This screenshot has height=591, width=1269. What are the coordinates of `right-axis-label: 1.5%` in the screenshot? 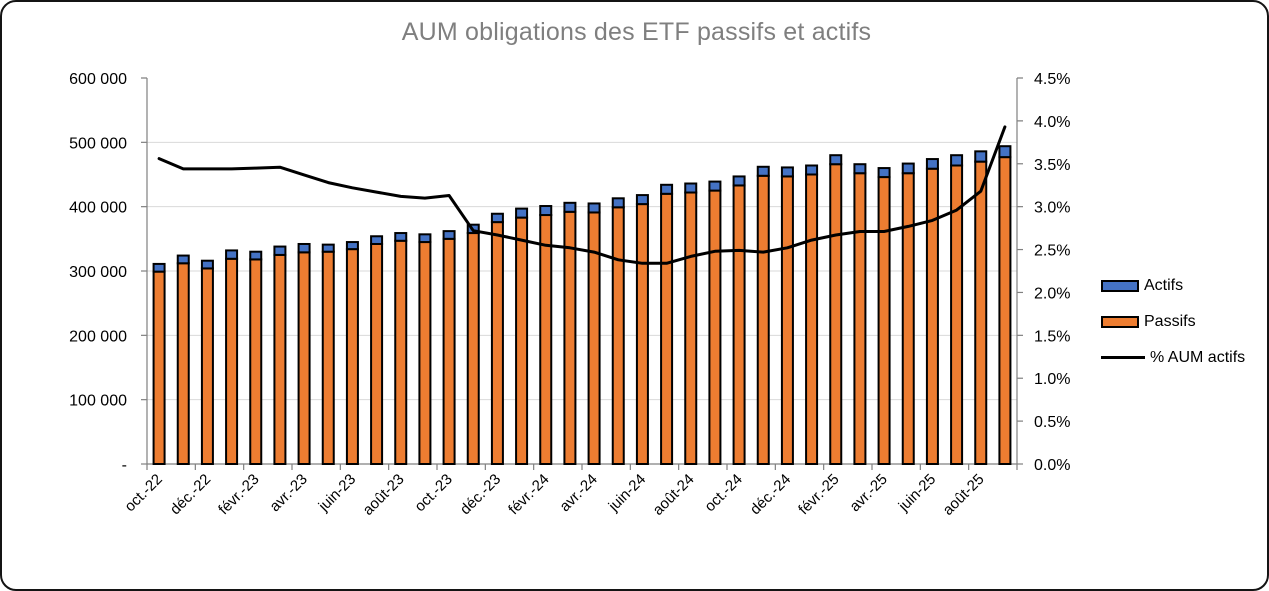 It's located at (1052, 336).